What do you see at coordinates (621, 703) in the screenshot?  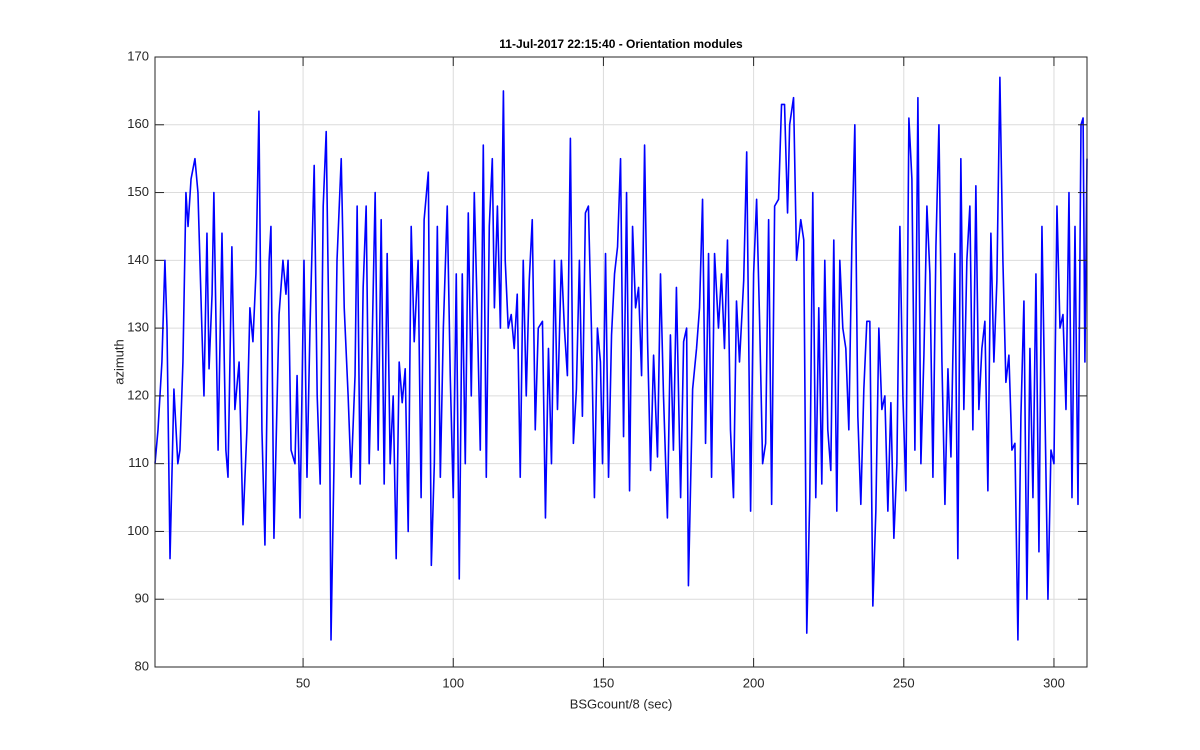 I see `x-axis-label: BSGcount/8 (sec)` at bounding box center [621, 703].